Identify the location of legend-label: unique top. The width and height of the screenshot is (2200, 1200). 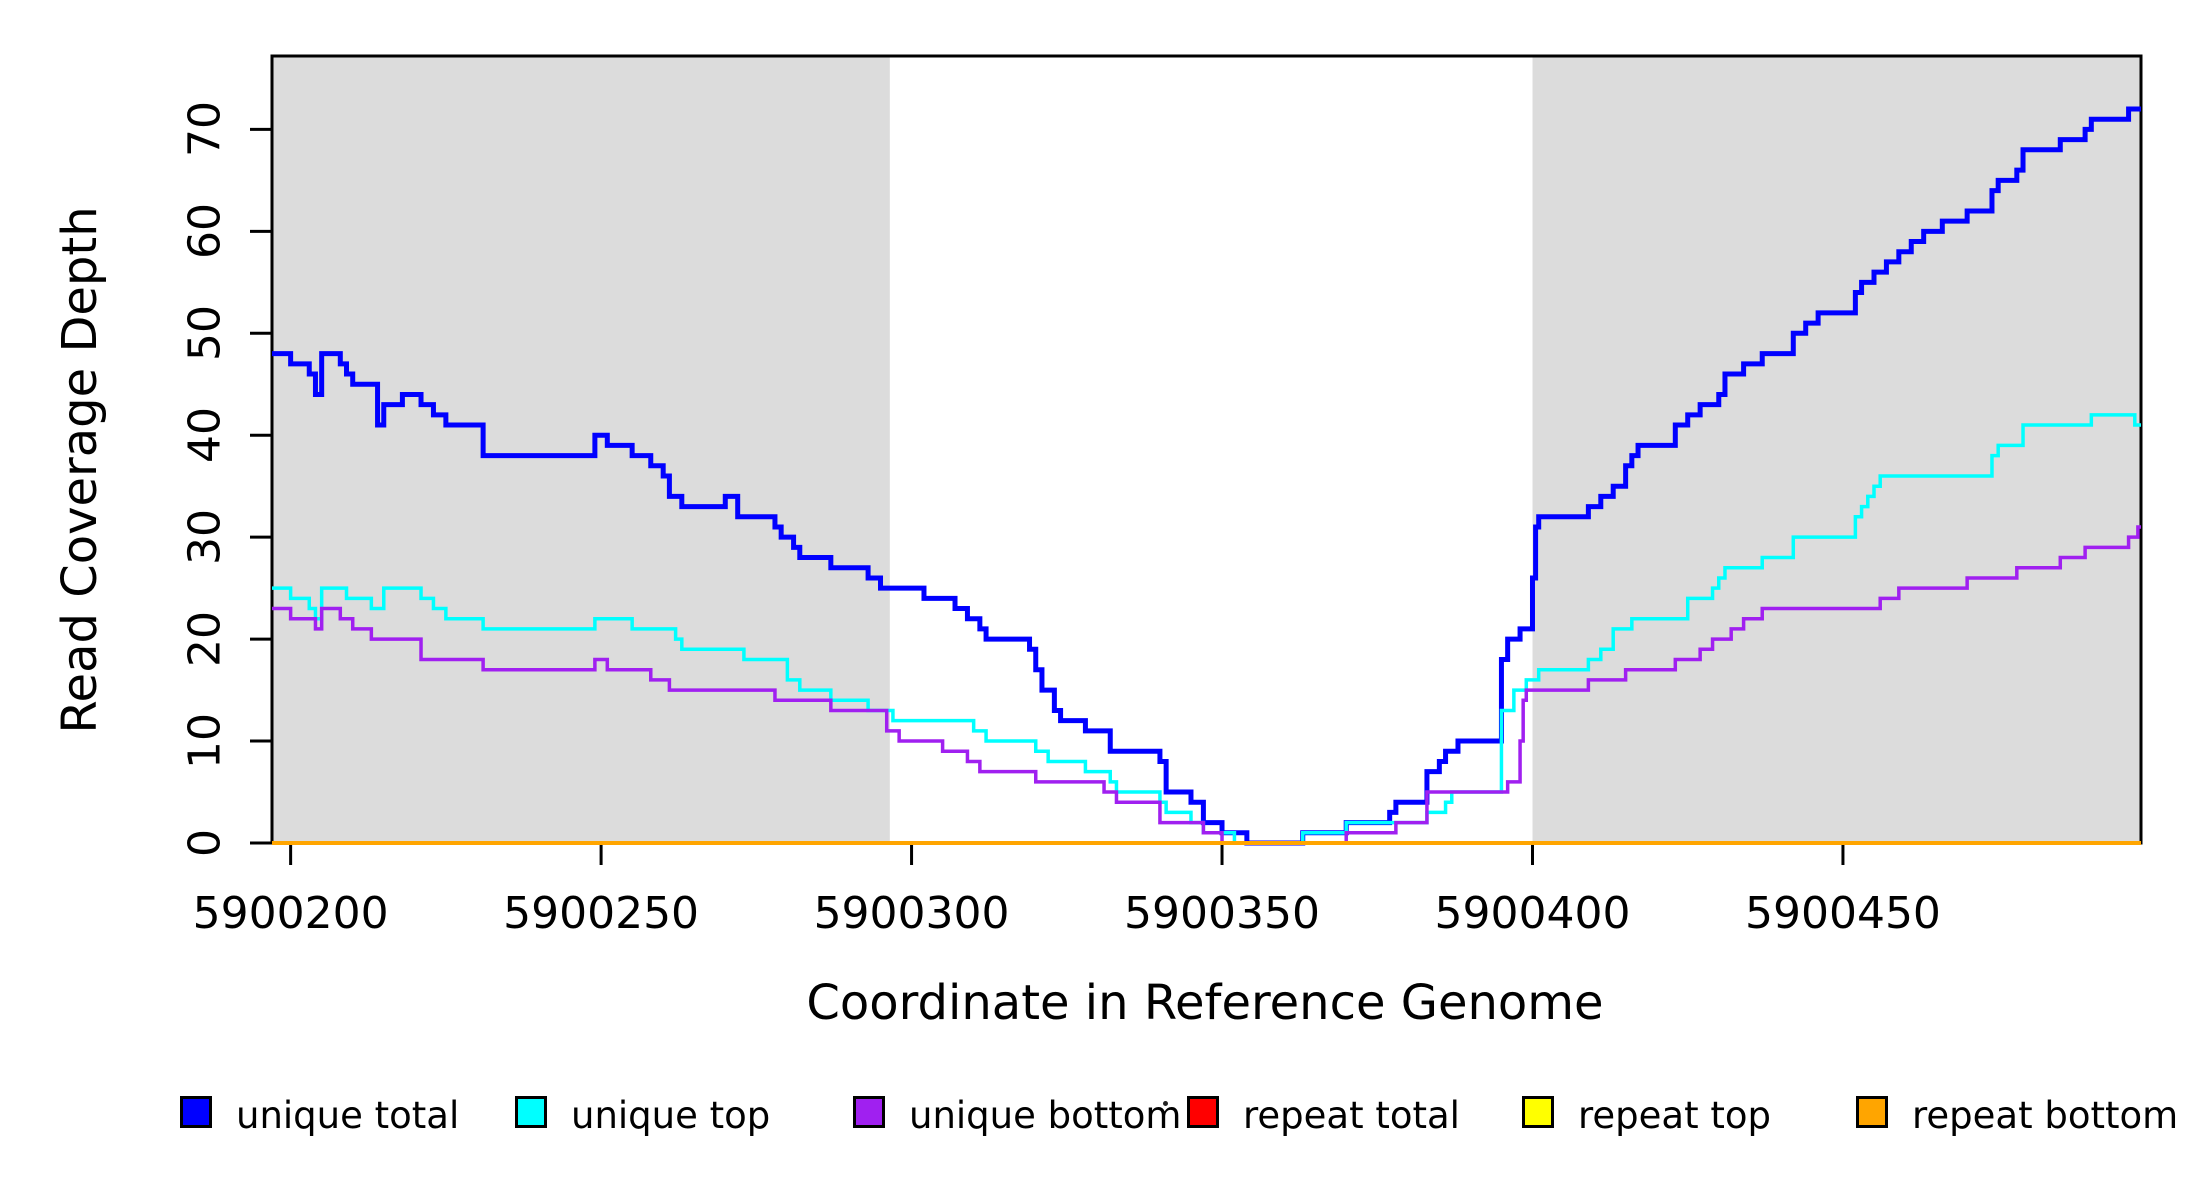
(671, 1115).